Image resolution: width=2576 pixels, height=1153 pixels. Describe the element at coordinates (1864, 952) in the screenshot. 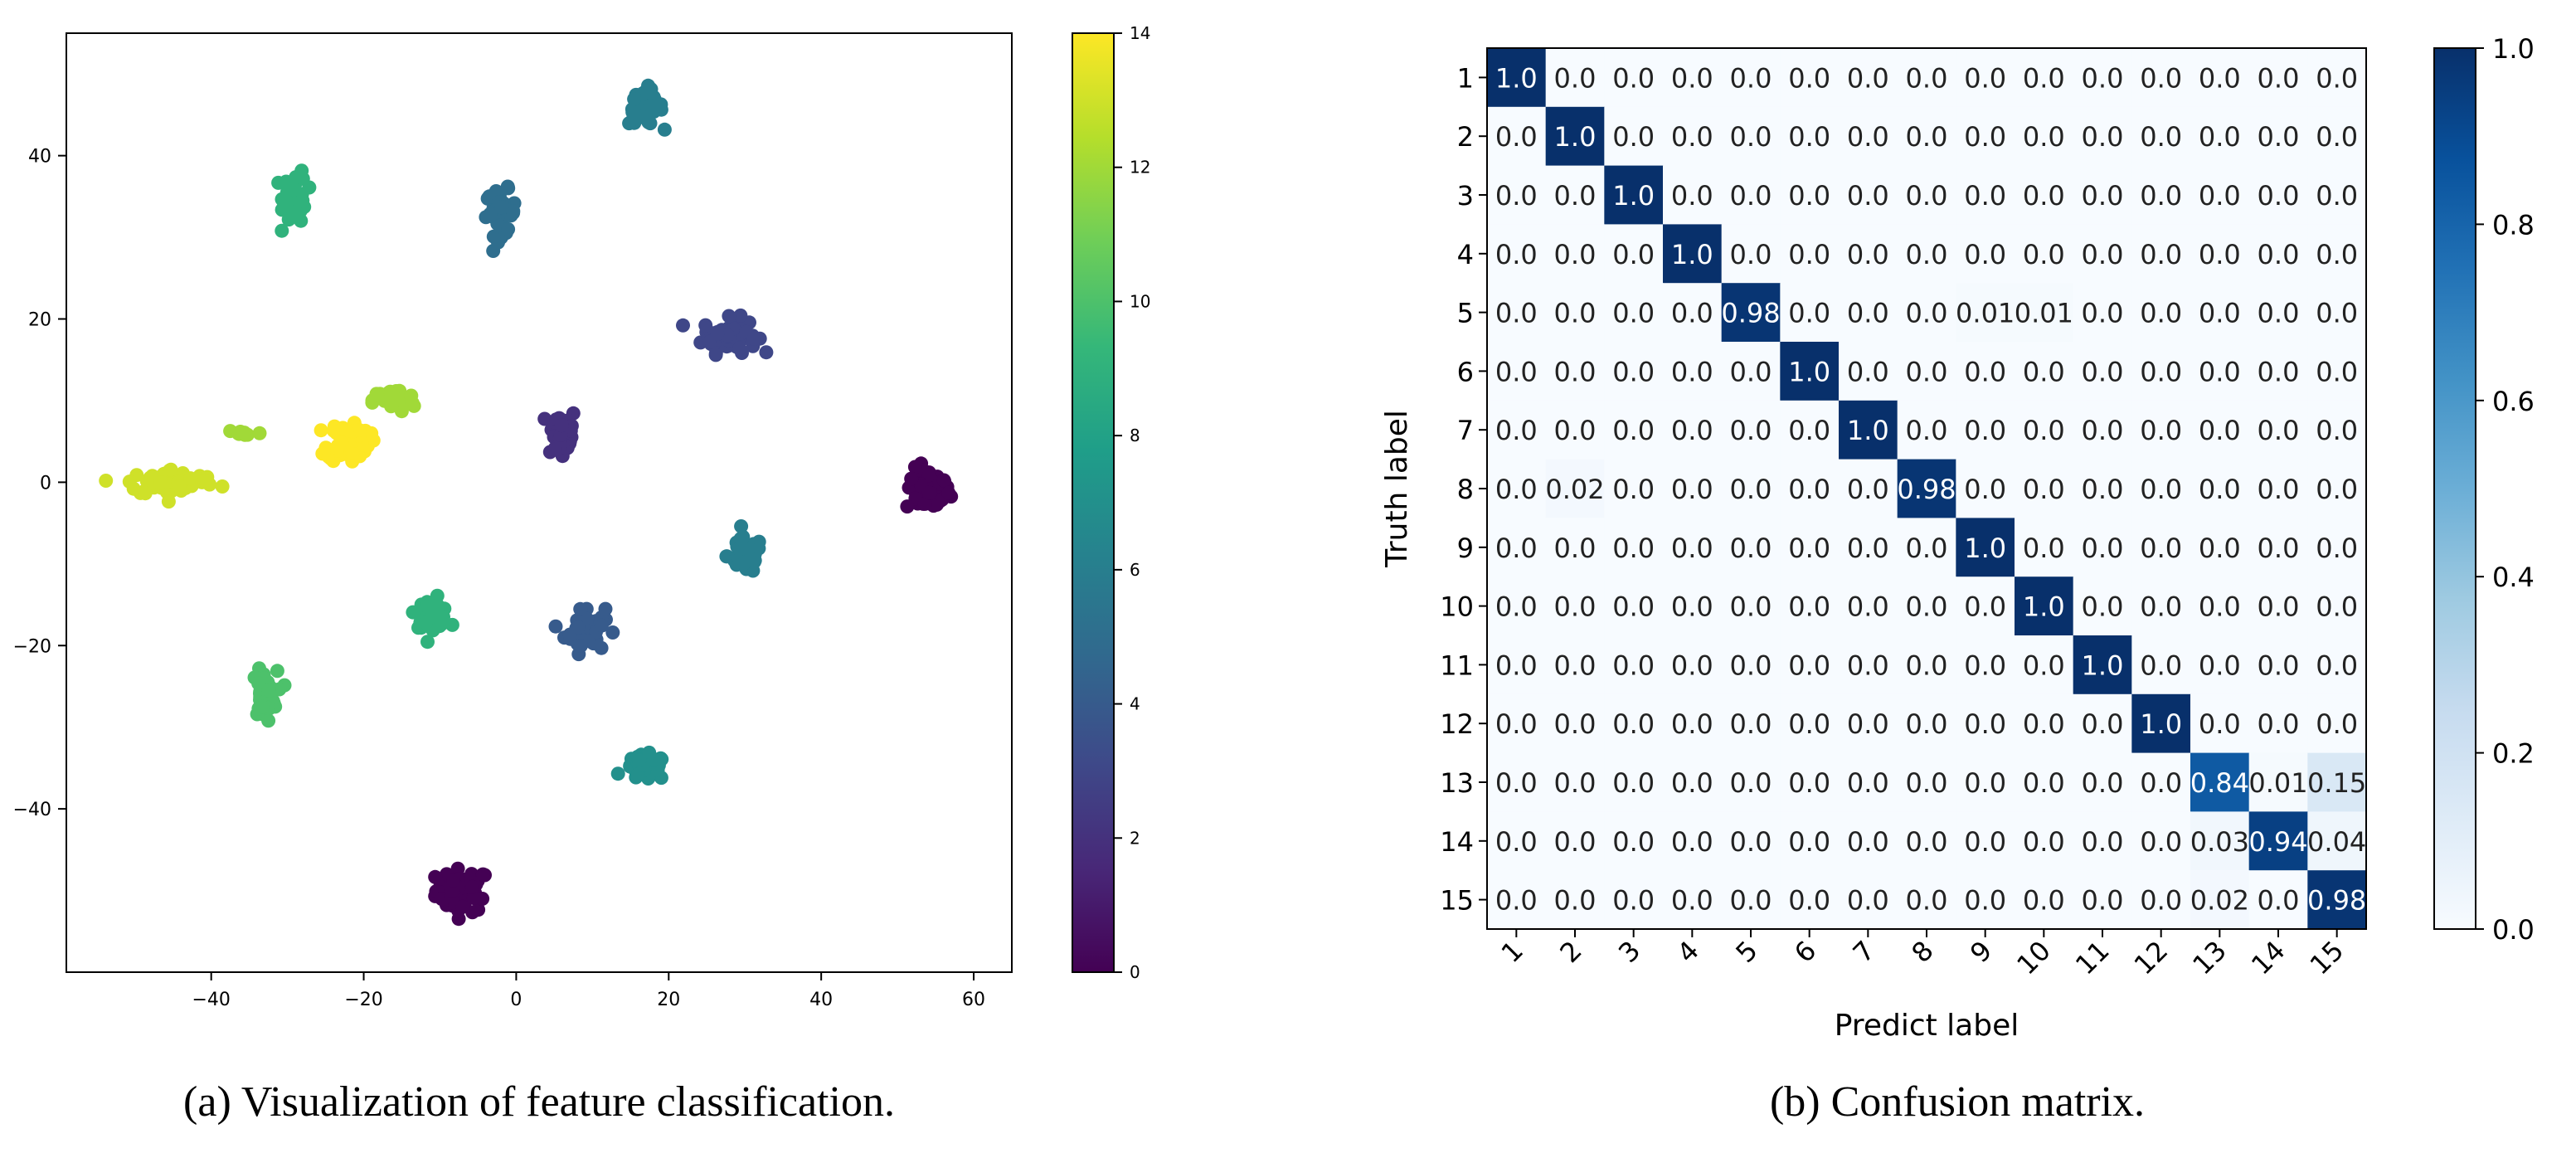

I see `confusion-x-tick-label: 7` at that location.